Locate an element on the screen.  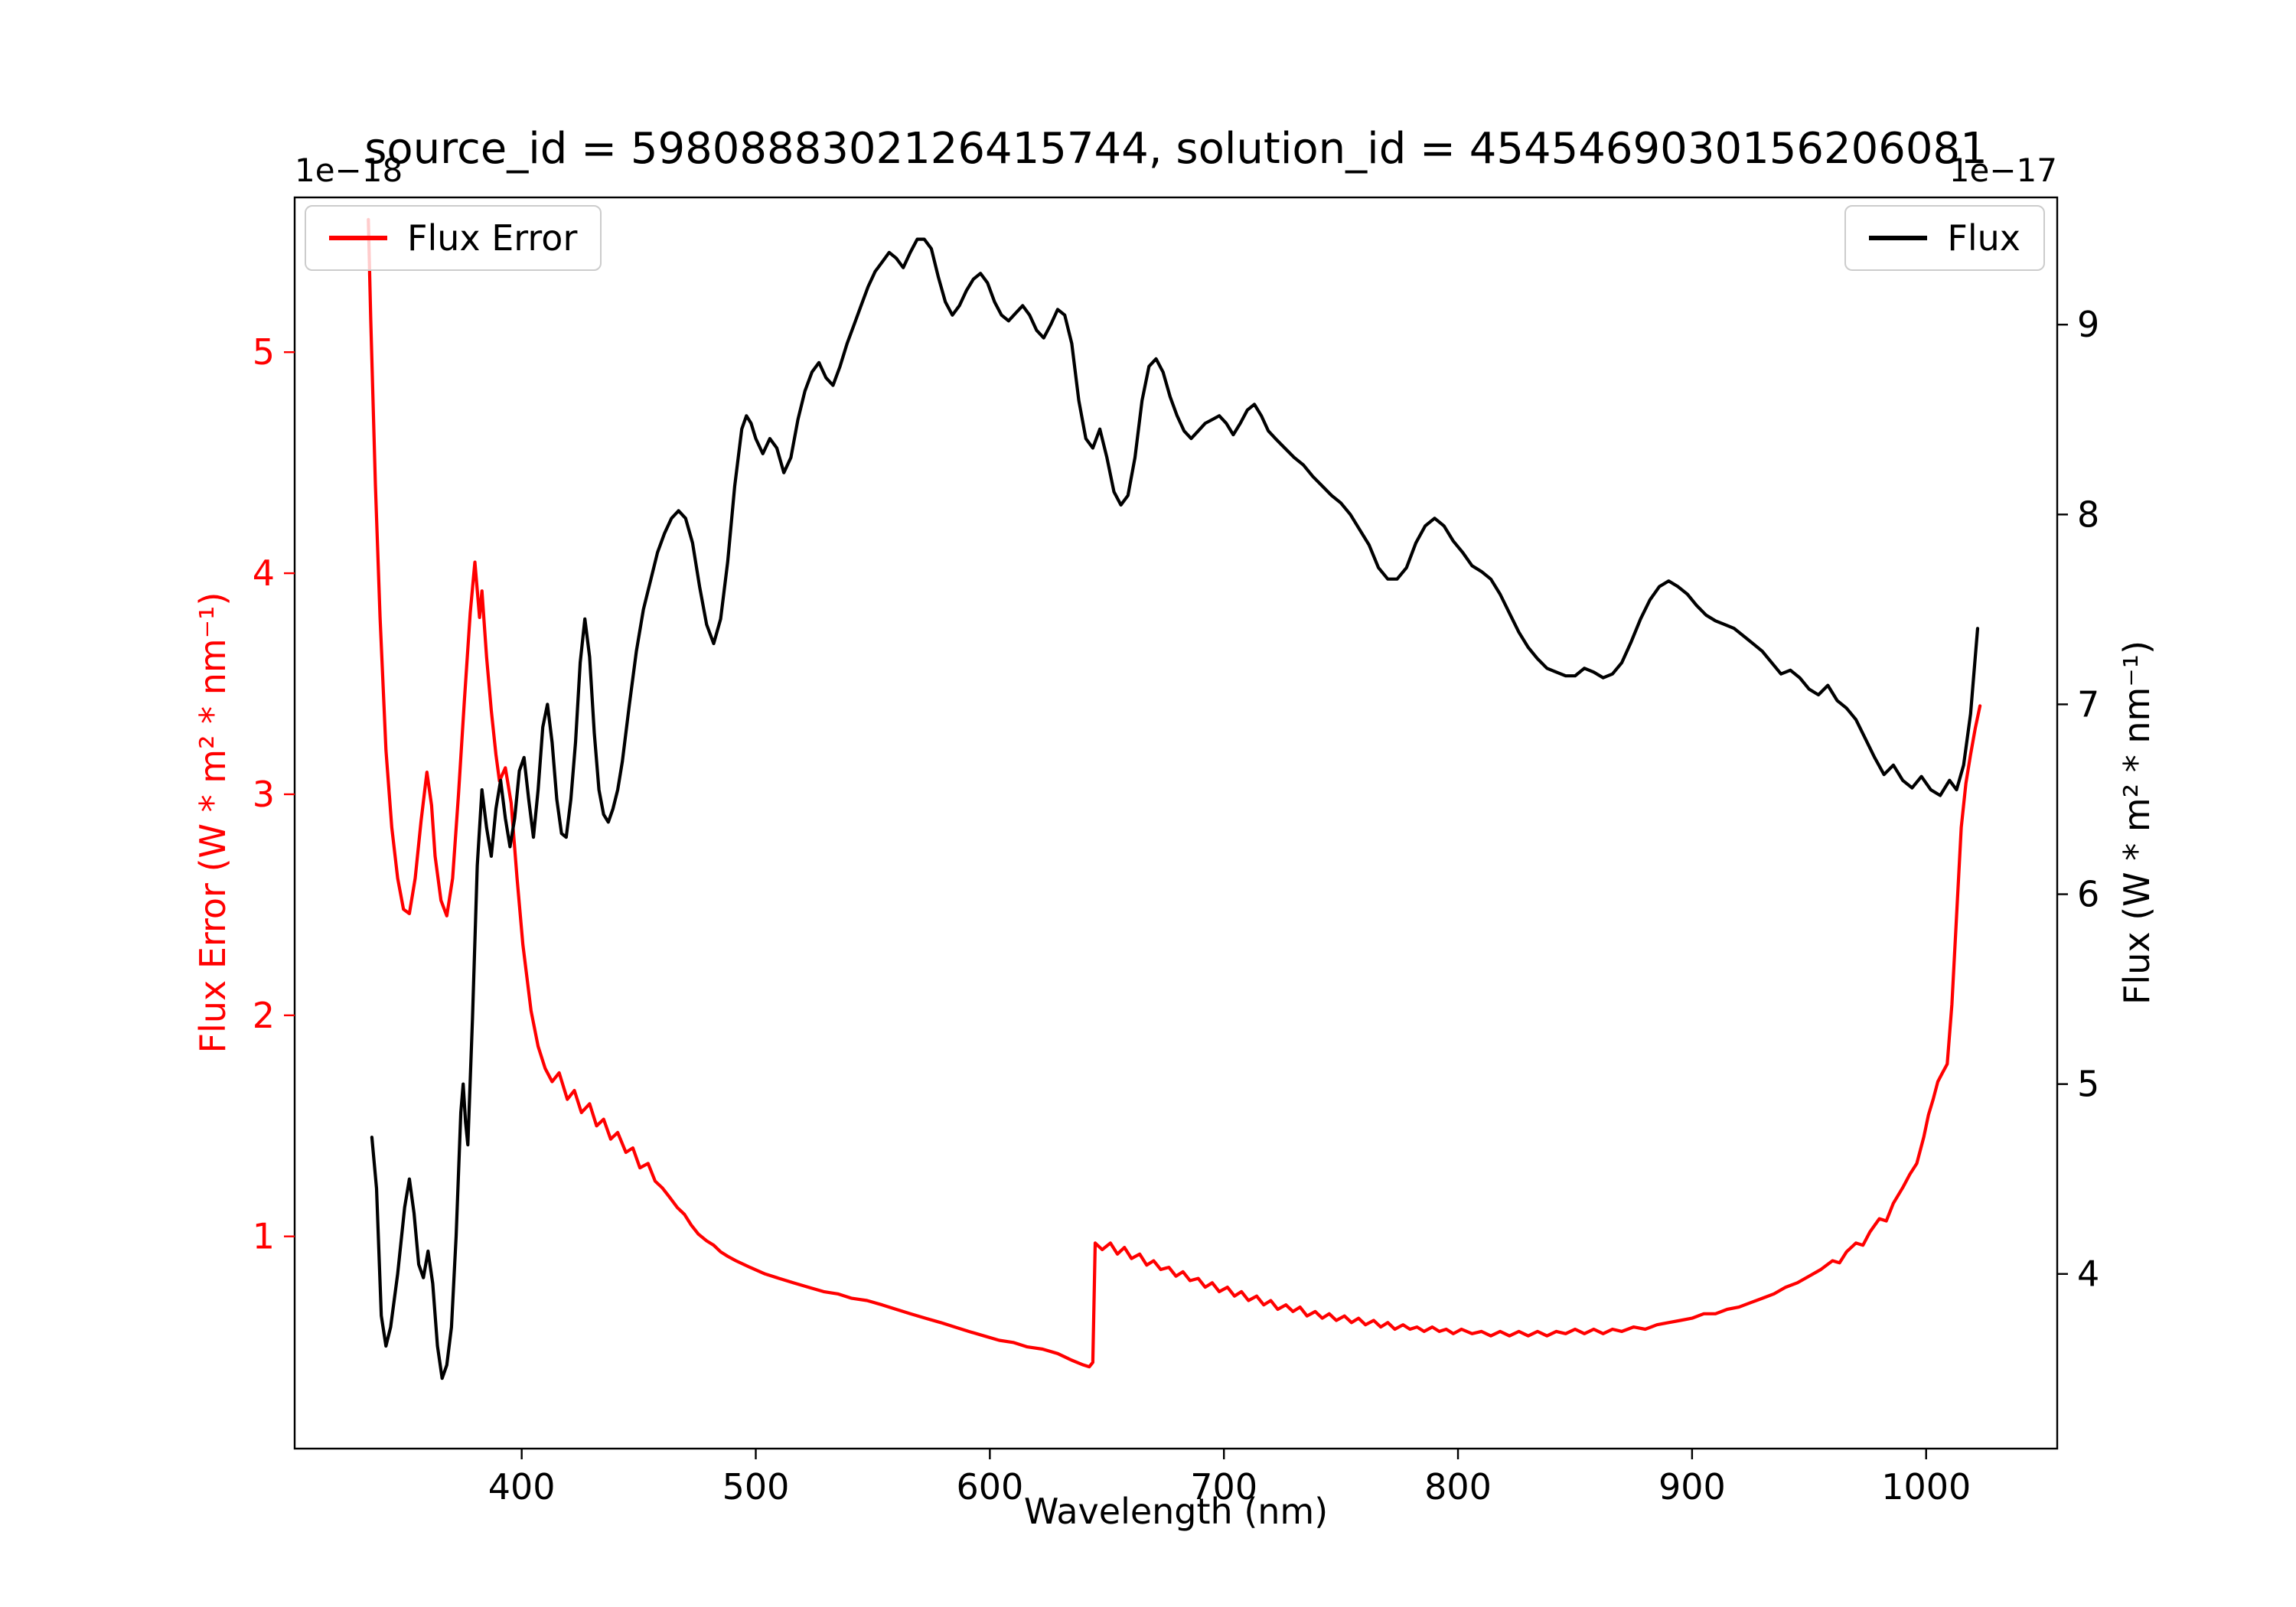
right-tick-label: 5 is located at coordinates (2088, 1084).